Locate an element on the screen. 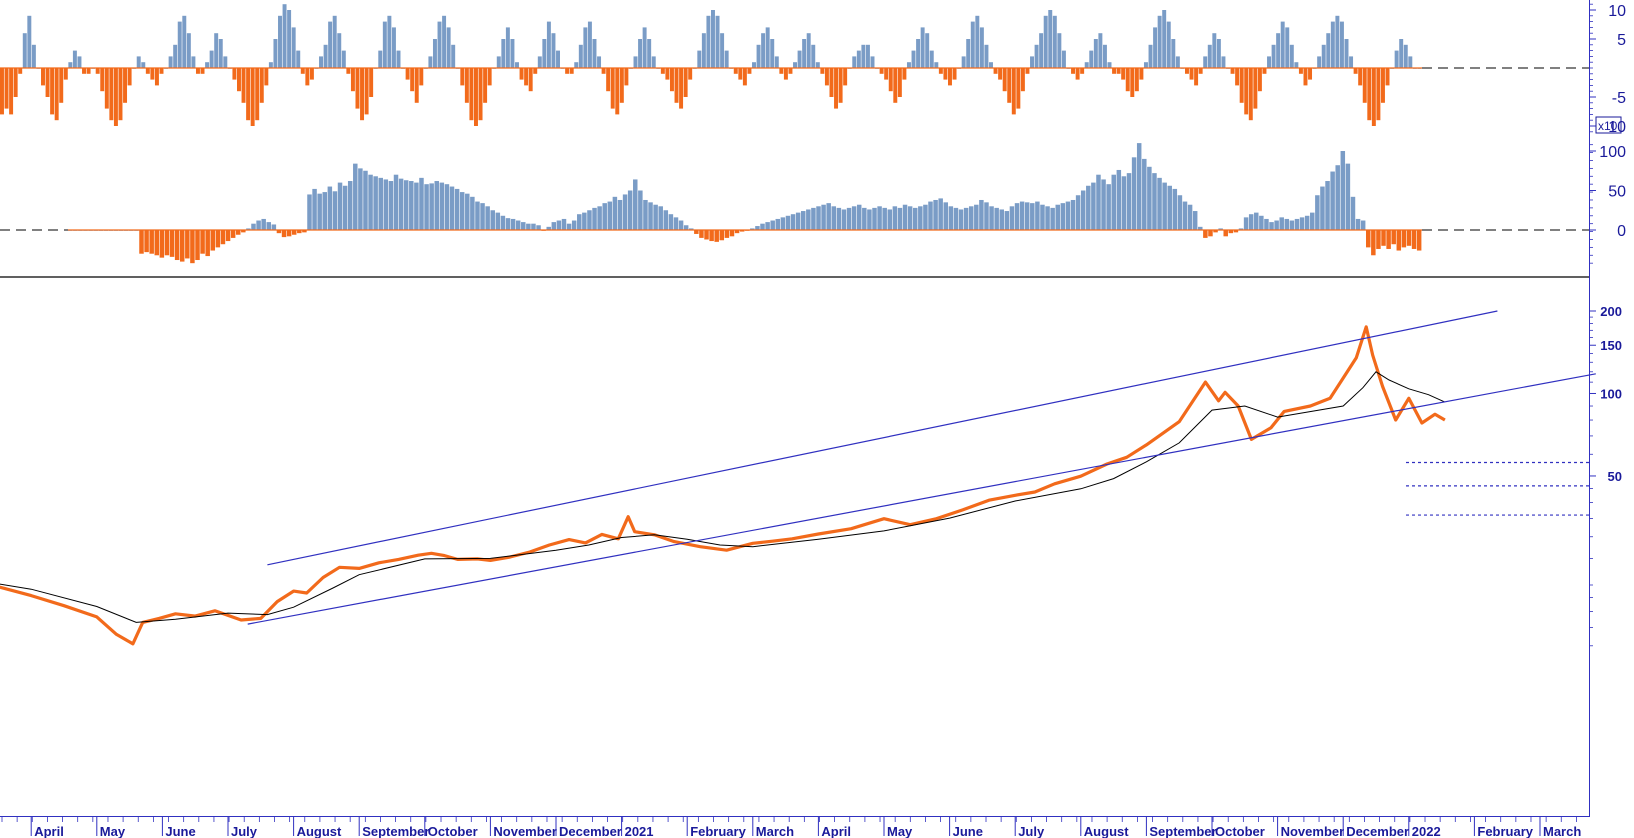 The height and width of the screenshot is (838, 1634). y-tick-label: 100 is located at coordinates (1611, 393).